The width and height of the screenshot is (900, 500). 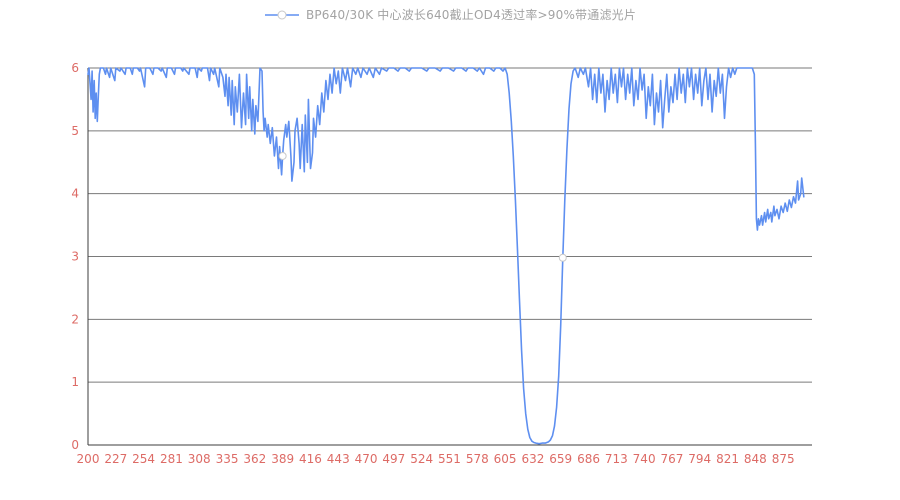 What do you see at coordinates (699, 459) in the screenshot?
I see `x-tick-label: 794` at bounding box center [699, 459].